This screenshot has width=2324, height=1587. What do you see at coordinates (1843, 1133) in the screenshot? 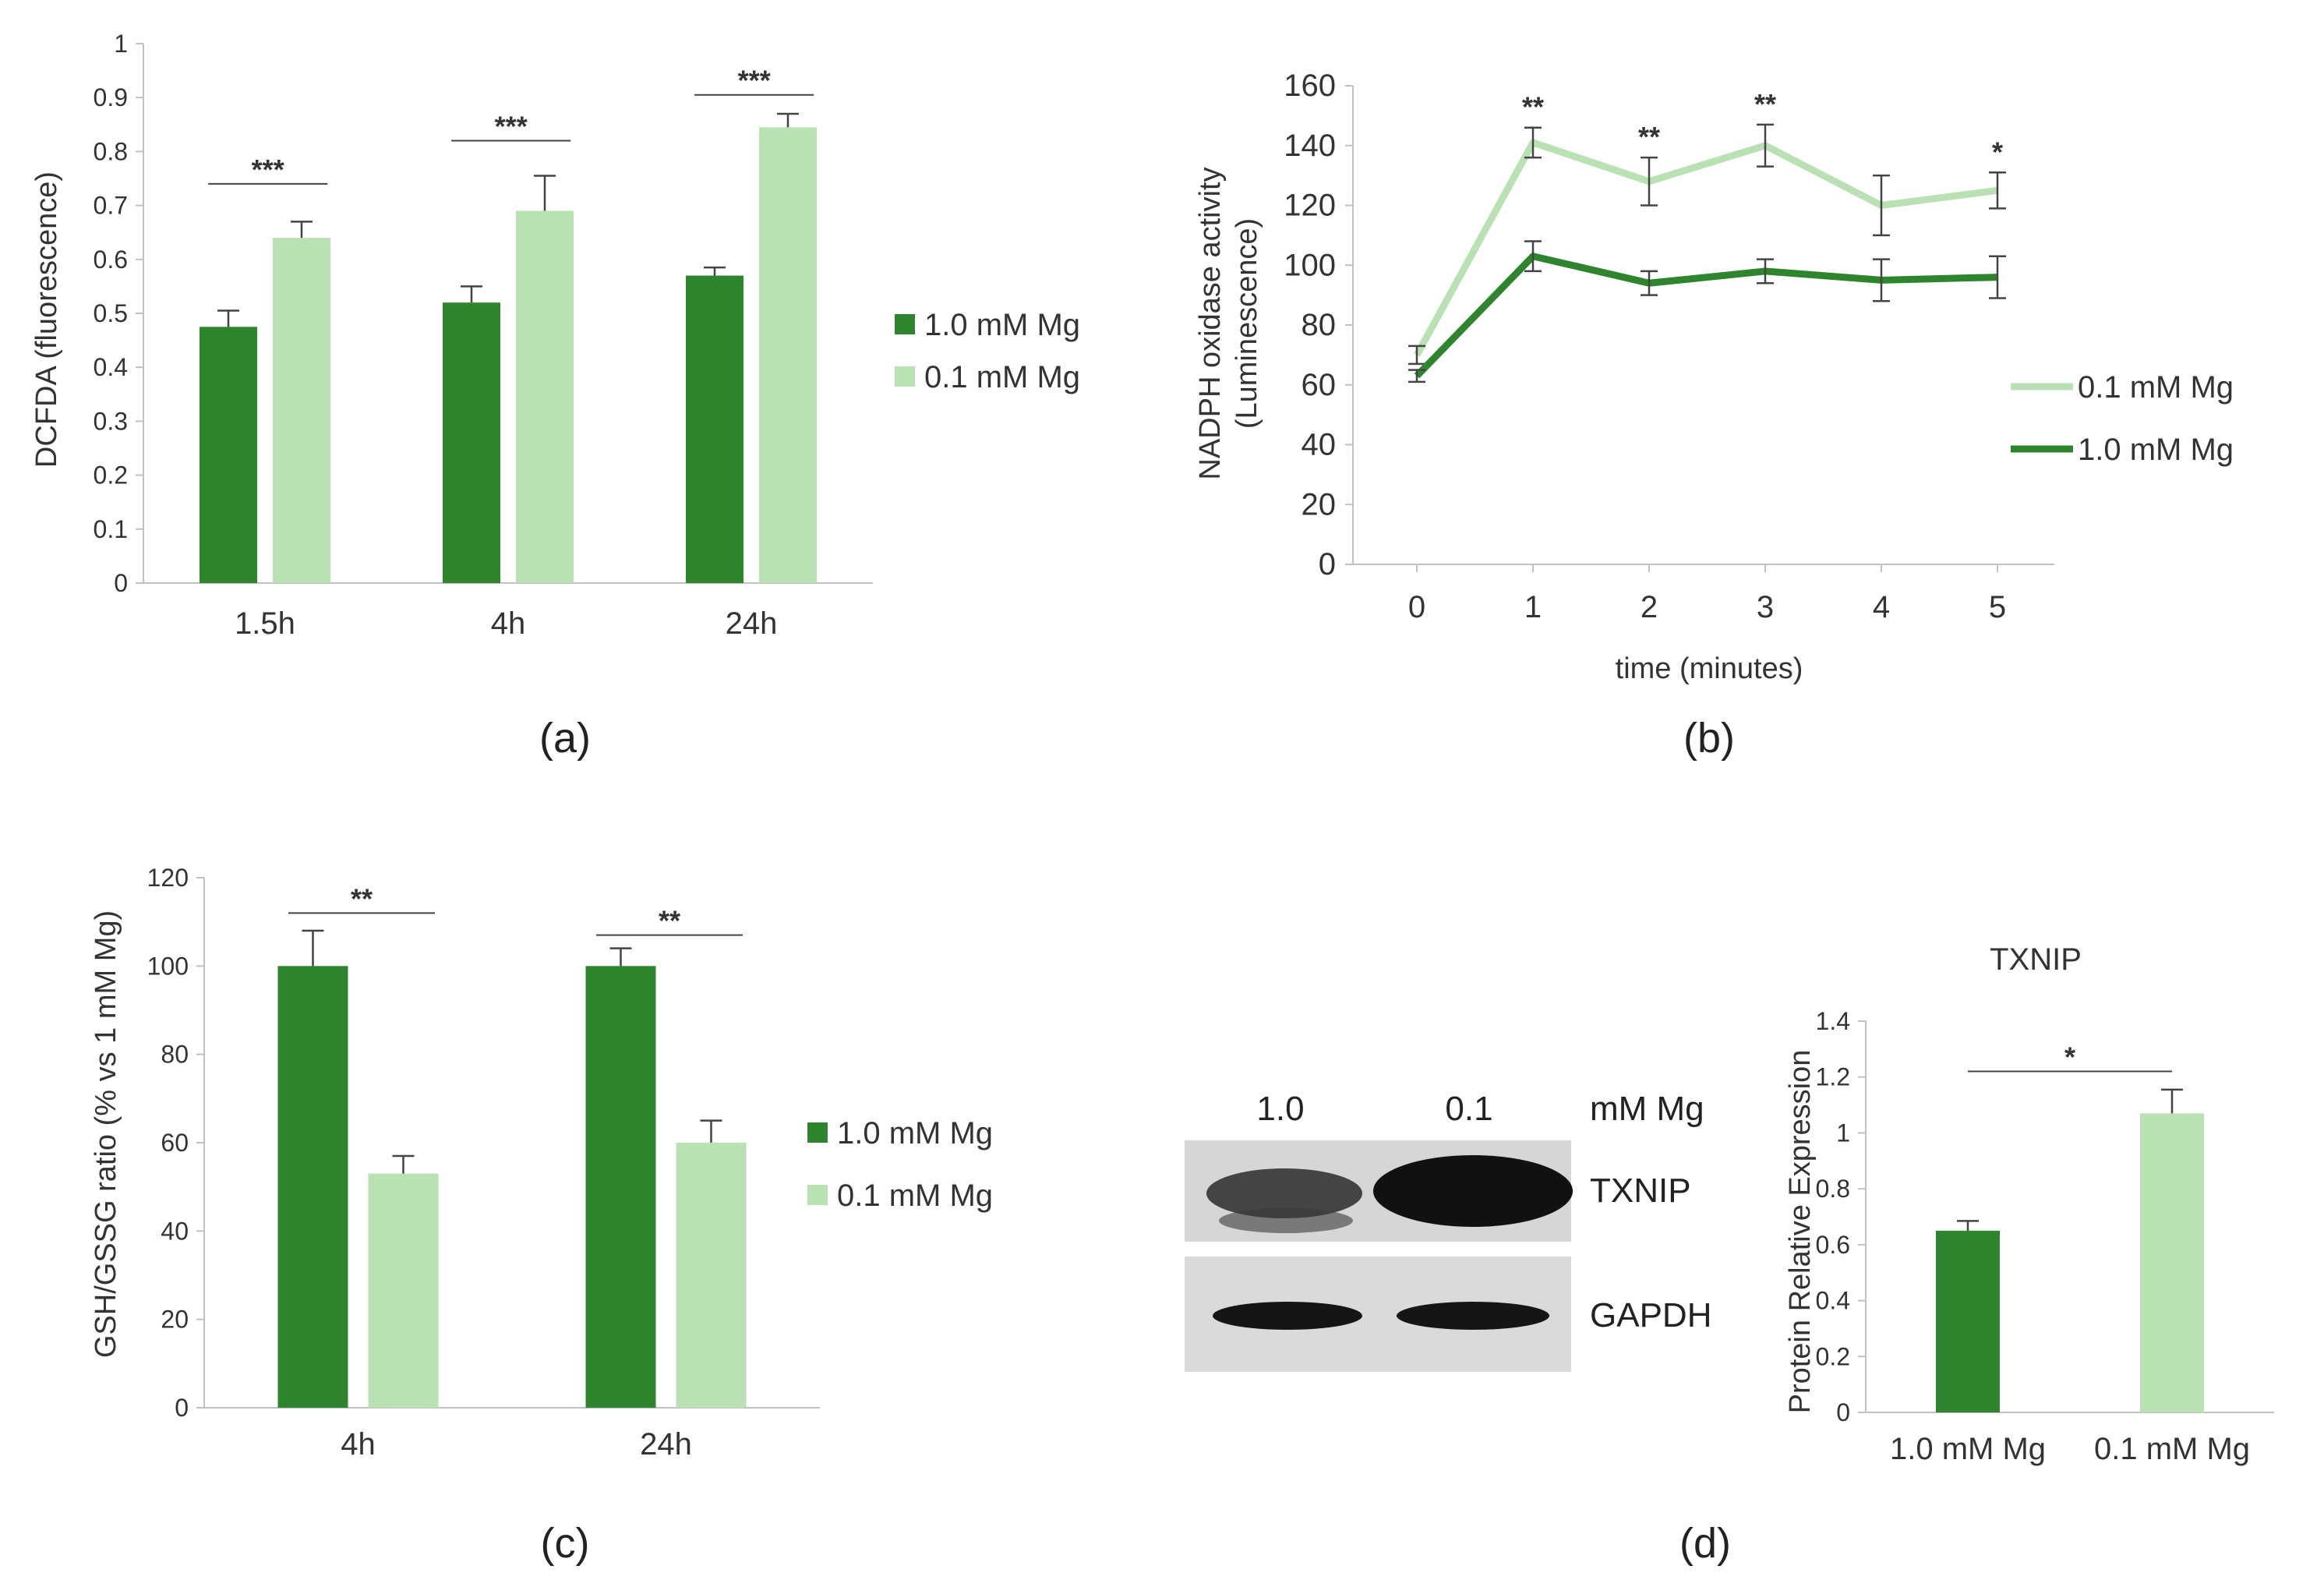
I see `d-ytick-label: 1` at bounding box center [1843, 1133].